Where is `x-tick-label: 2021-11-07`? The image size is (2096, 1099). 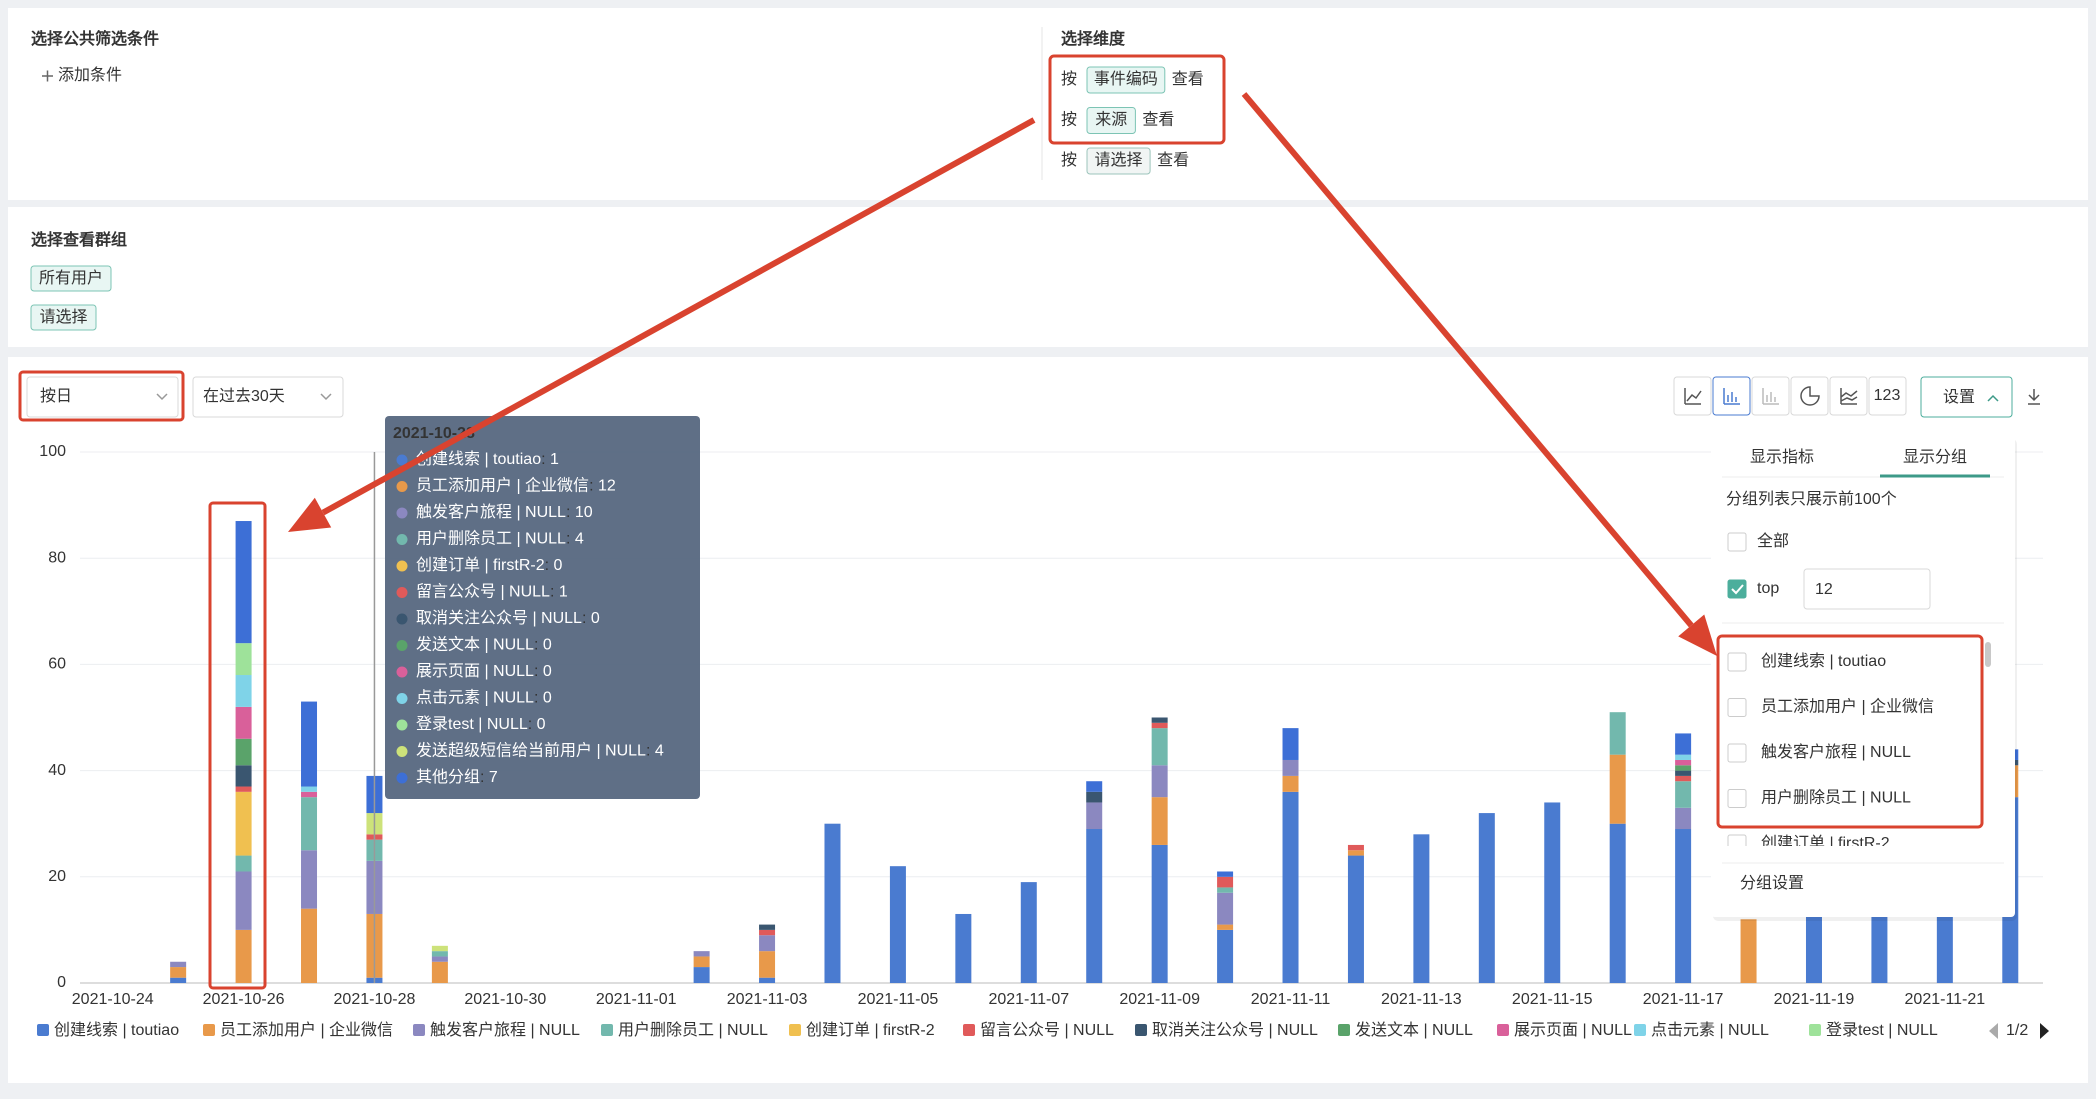
x-tick-label: 2021-11-07 is located at coordinates (1028, 999).